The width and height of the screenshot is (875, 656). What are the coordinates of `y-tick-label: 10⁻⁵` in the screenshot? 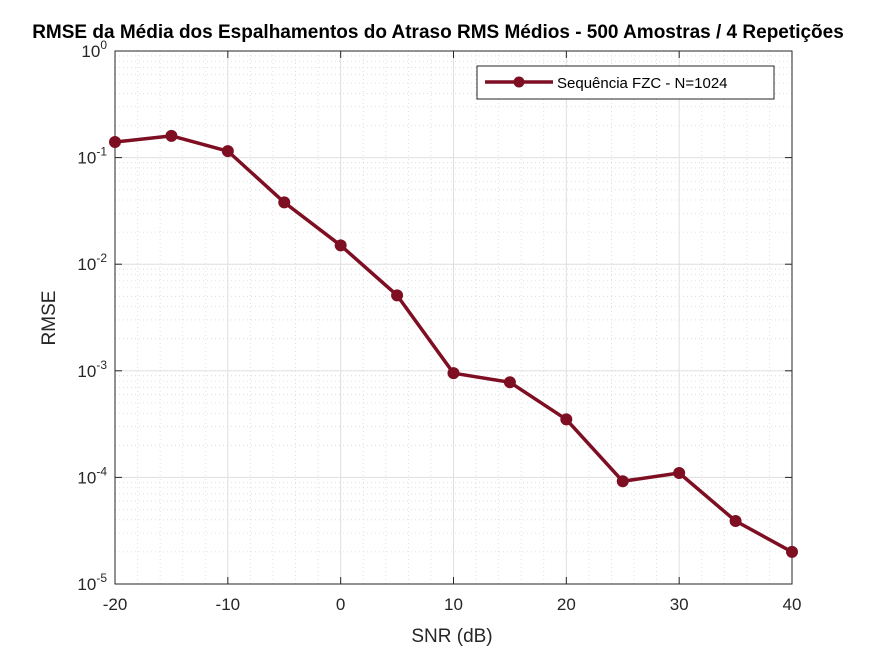 It's located at (92, 582).